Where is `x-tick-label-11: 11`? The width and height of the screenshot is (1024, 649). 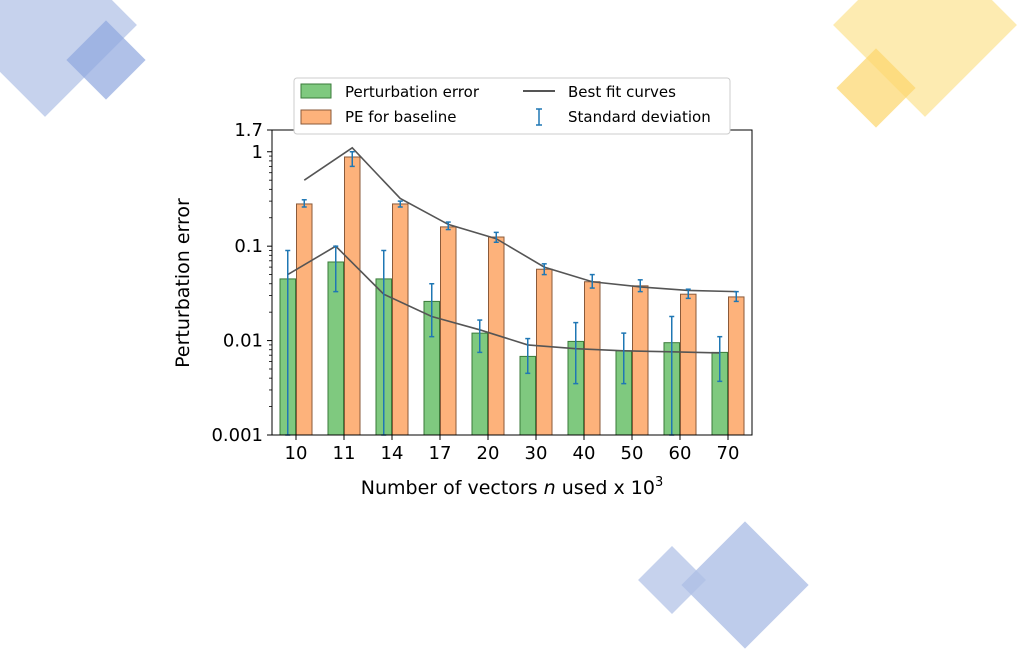
x-tick-label-11: 11 is located at coordinates (344, 453).